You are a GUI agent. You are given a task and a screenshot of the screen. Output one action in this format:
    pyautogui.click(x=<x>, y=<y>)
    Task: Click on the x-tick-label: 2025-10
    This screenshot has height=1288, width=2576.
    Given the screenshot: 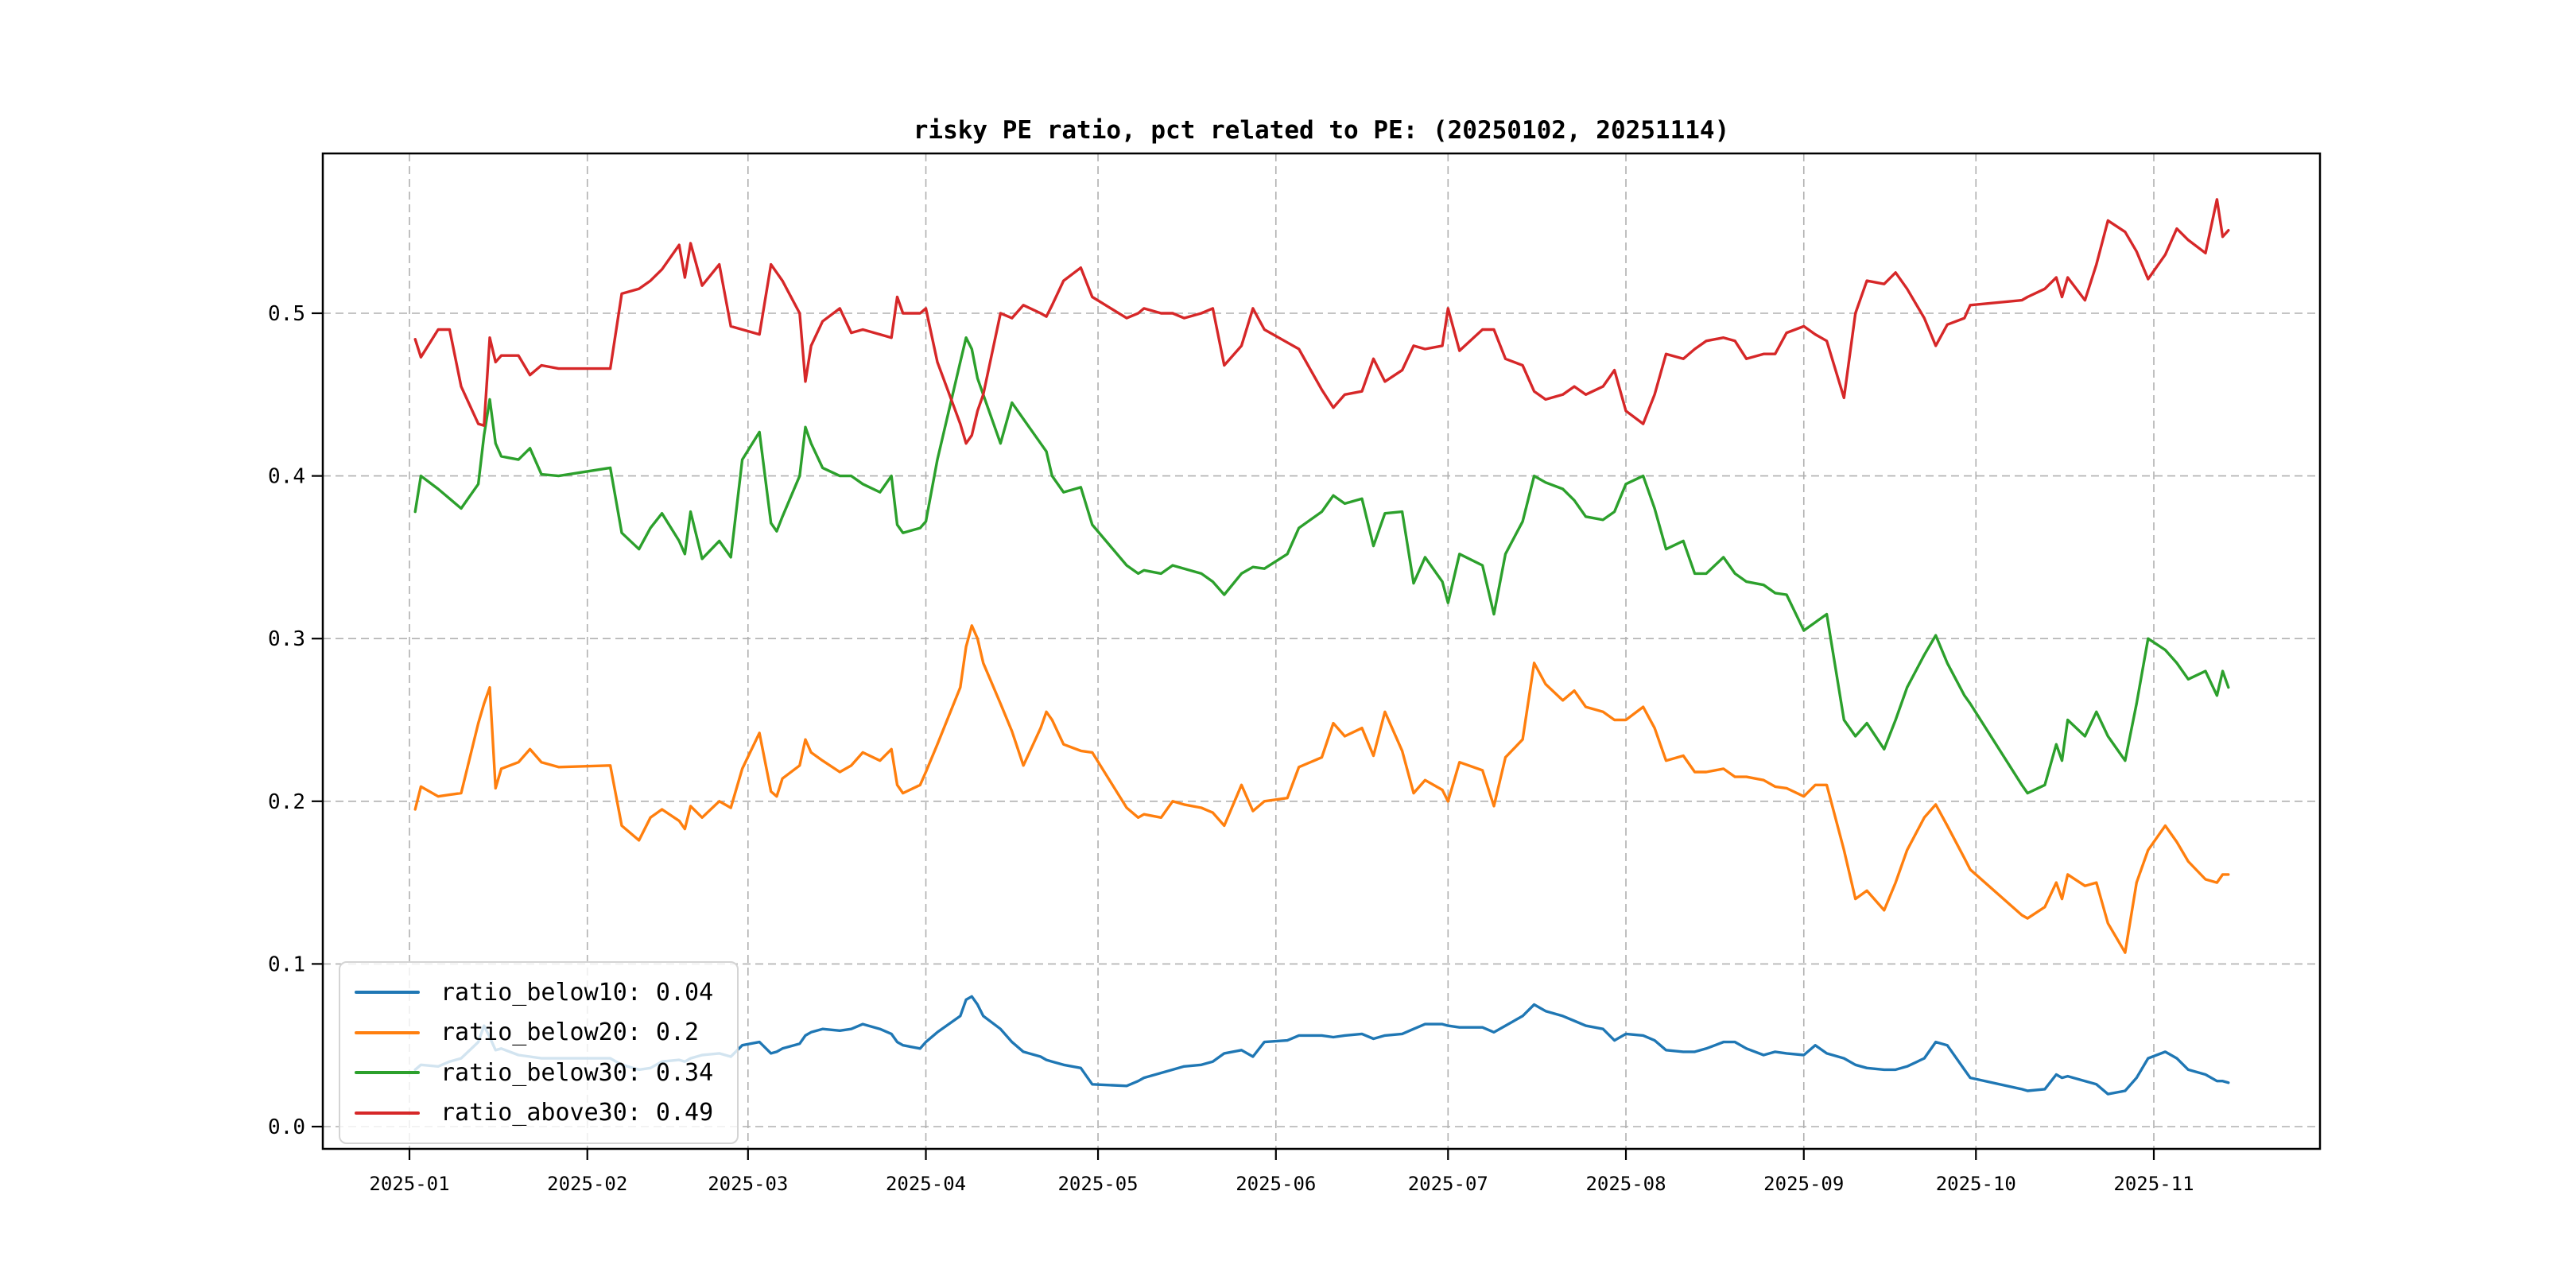 What is the action you would take?
    pyautogui.click(x=1976, y=1184)
    